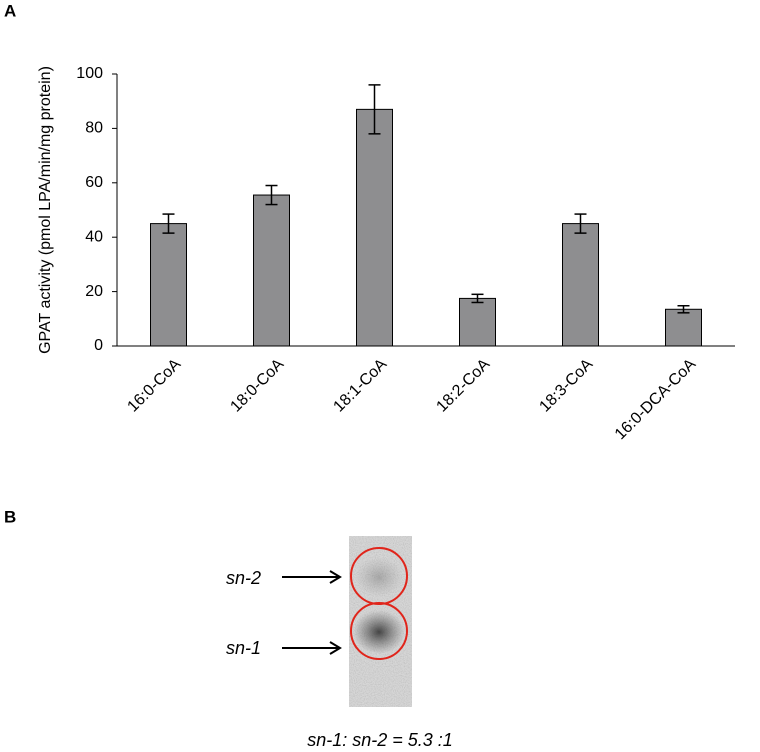  What do you see at coordinates (94, 128) in the screenshot?
I see `y-tick-label: 80` at bounding box center [94, 128].